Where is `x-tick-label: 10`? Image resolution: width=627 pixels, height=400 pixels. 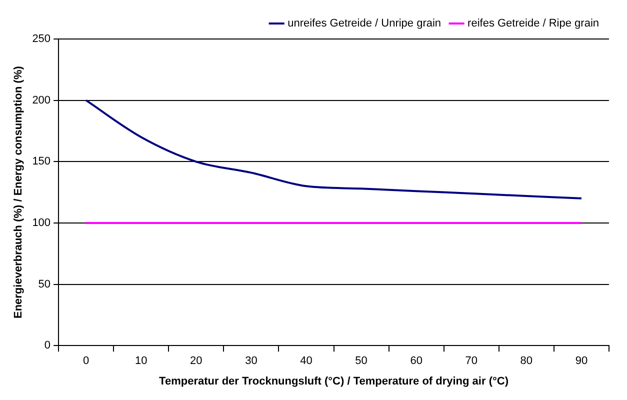 x-tick-label: 10 is located at coordinates (141, 361).